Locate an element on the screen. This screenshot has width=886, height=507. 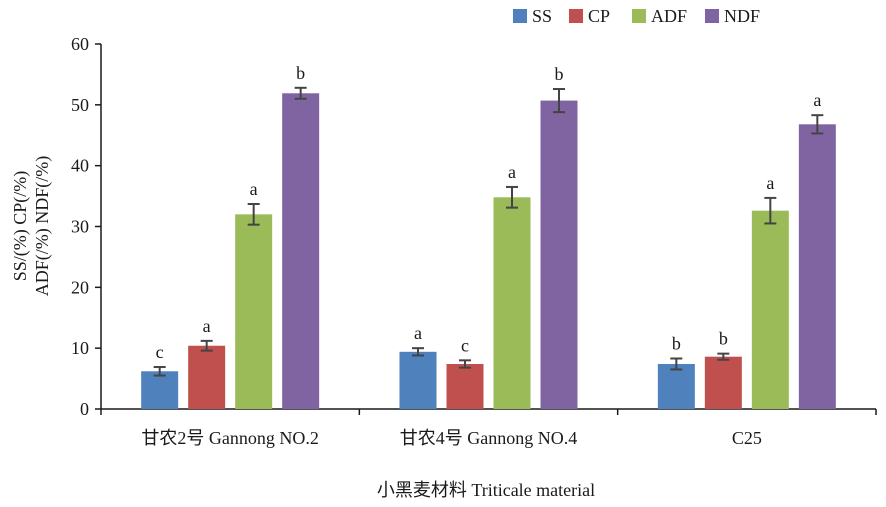
y-tick-label: 30 is located at coordinates (80, 227).